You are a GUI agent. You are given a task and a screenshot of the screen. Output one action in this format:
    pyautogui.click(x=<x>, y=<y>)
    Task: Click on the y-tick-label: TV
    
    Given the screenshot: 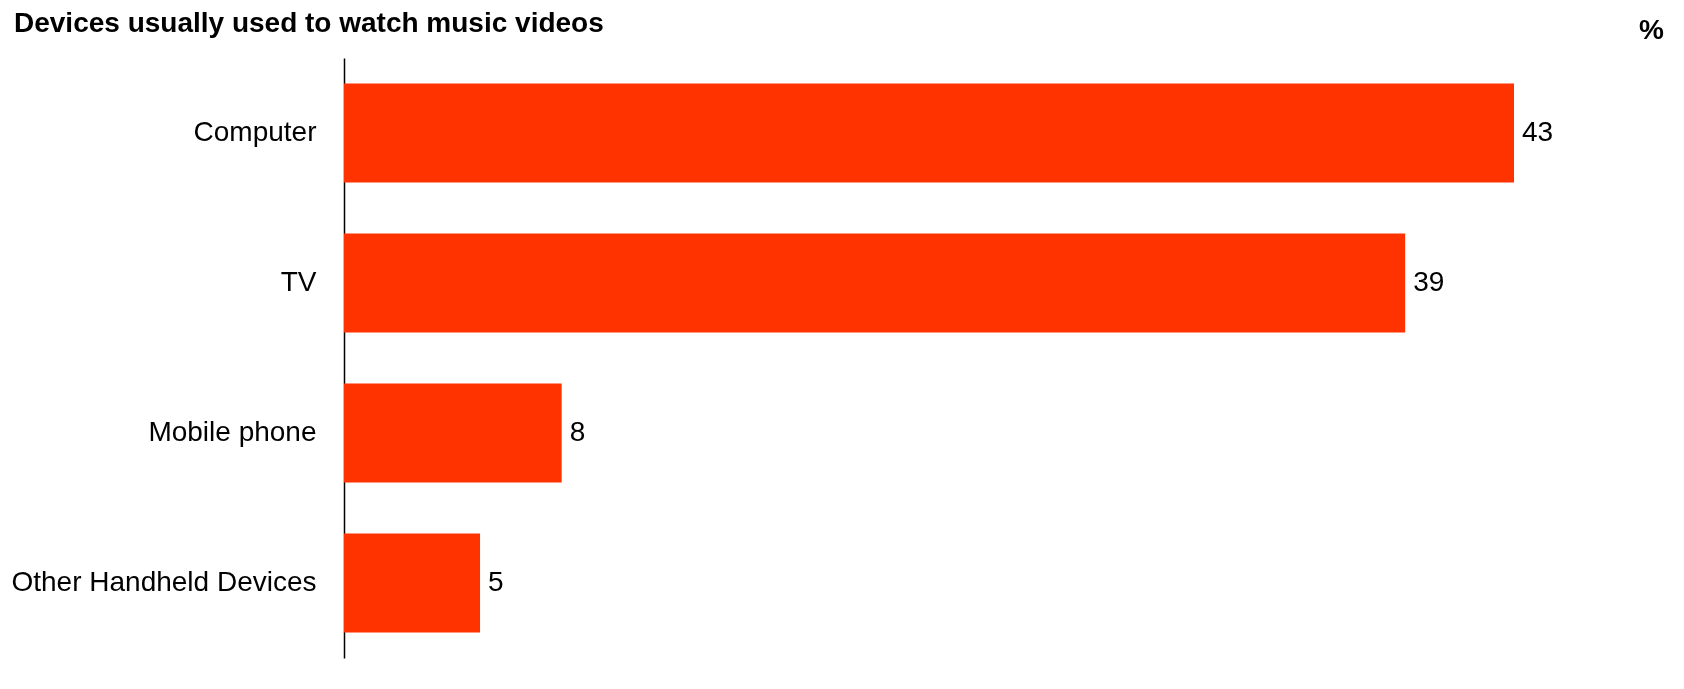 What is the action you would take?
    pyautogui.click(x=298, y=281)
    